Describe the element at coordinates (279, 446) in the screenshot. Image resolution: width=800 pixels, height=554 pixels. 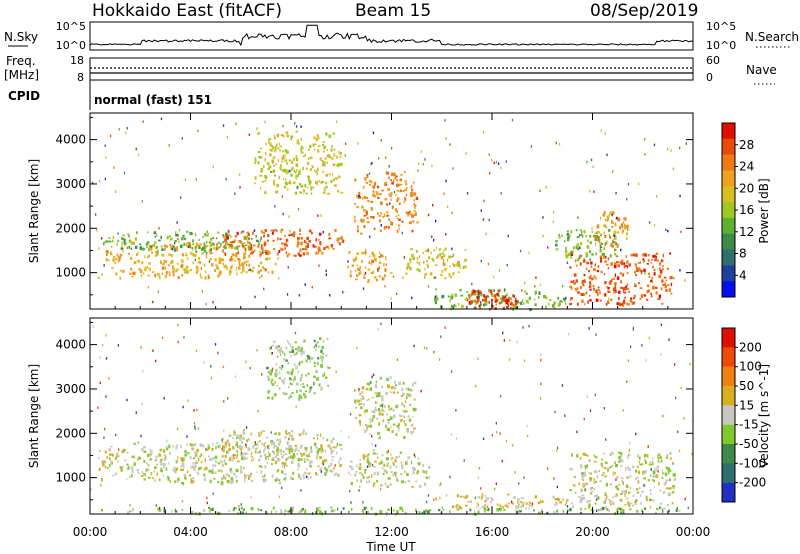
I see `velocity-blob` at that location.